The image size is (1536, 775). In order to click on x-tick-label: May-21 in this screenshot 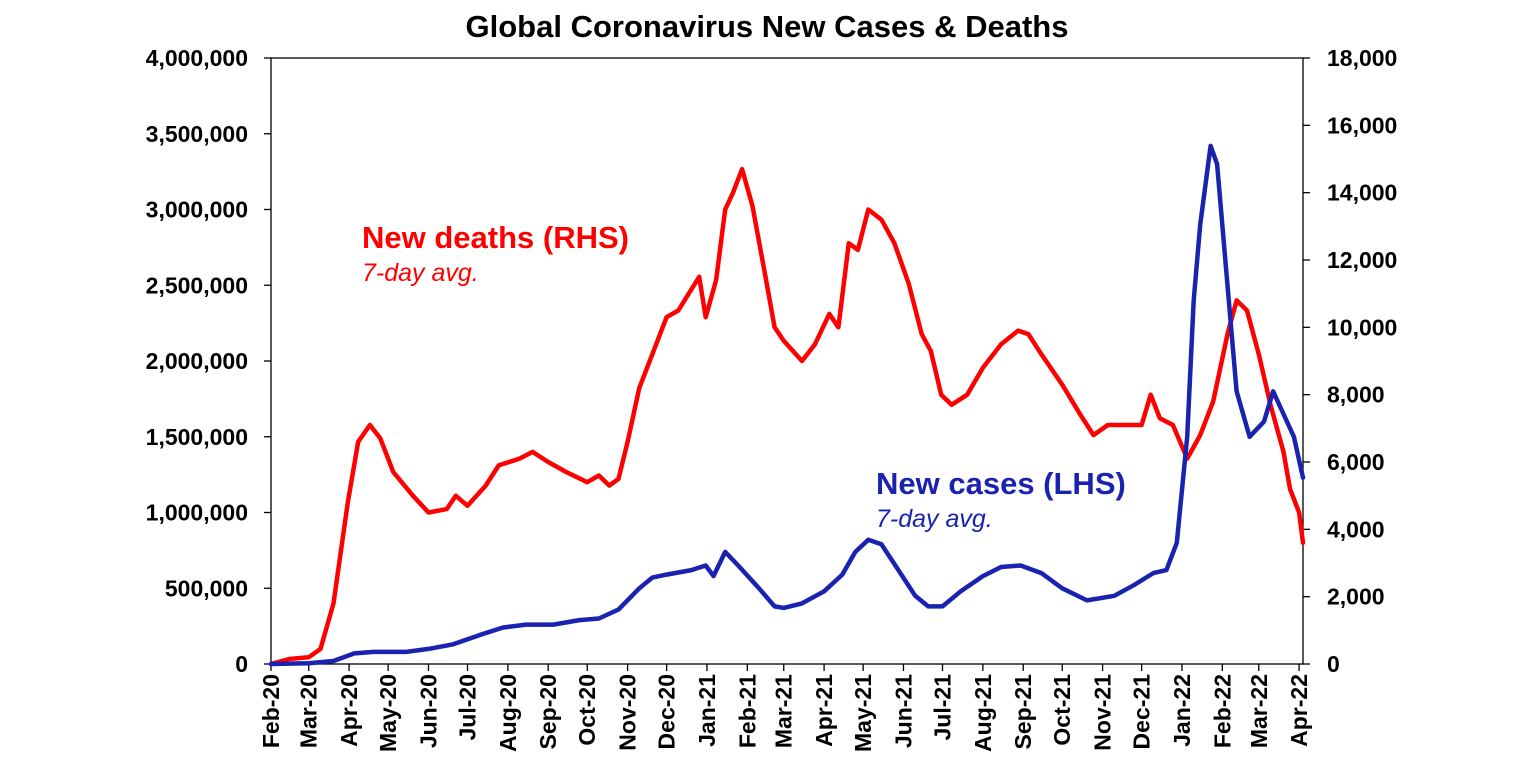, I will do `click(863, 713)`.